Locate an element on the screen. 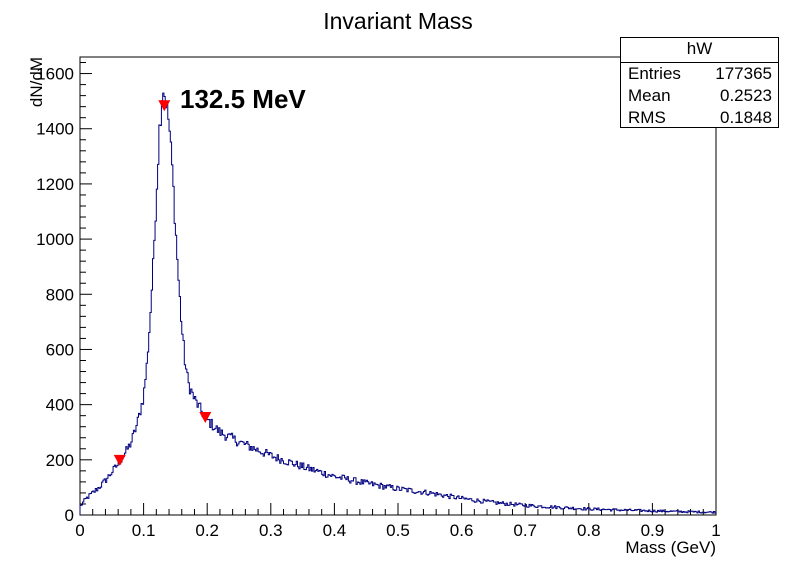 This screenshot has width=796, height=572. x-tick-label: 0.7 is located at coordinates (525, 530).